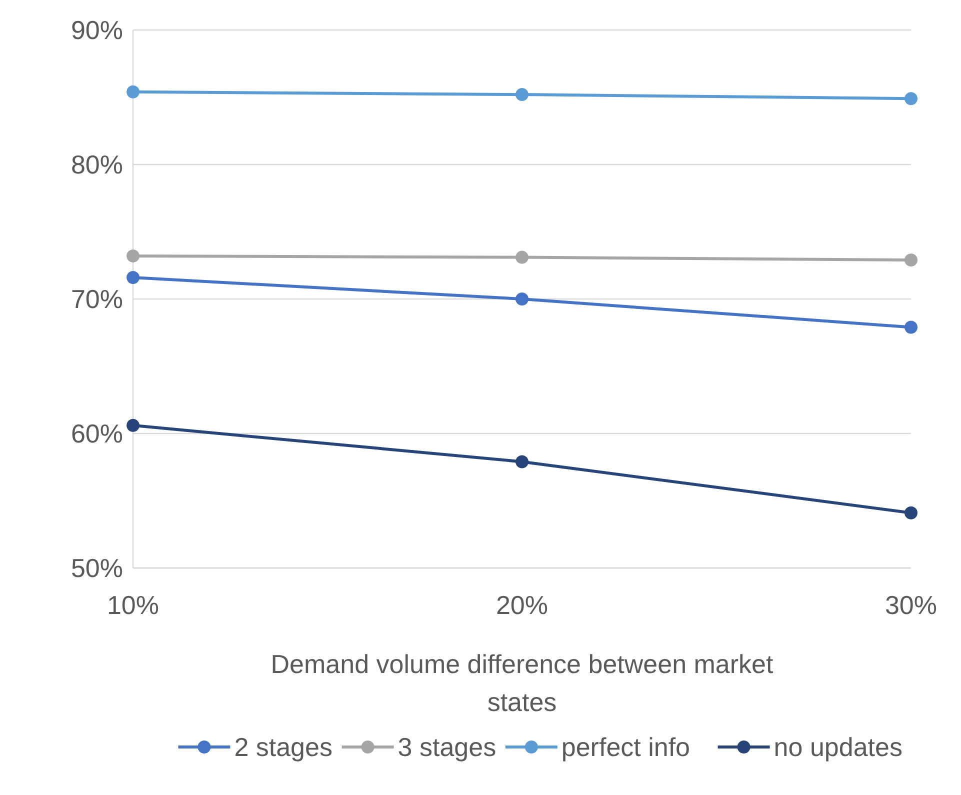 Image resolution: width=961 pixels, height=795 pixels. Describe the element at coordinates (96, 568) in the screenshot. I see `y-tick-label: 50%` at that location.